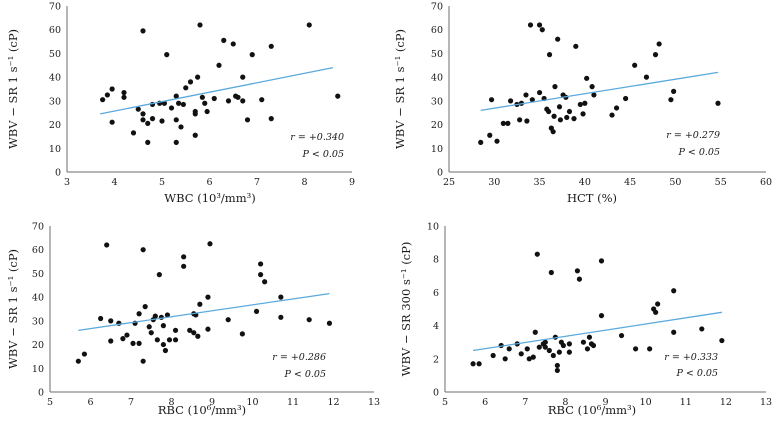 The height and width of the screenshot is (424, 772). What do you see at coordinates (766, 182) in the screenshot?
I see `x-tick-label: 60` at bounding box center [766, 182].